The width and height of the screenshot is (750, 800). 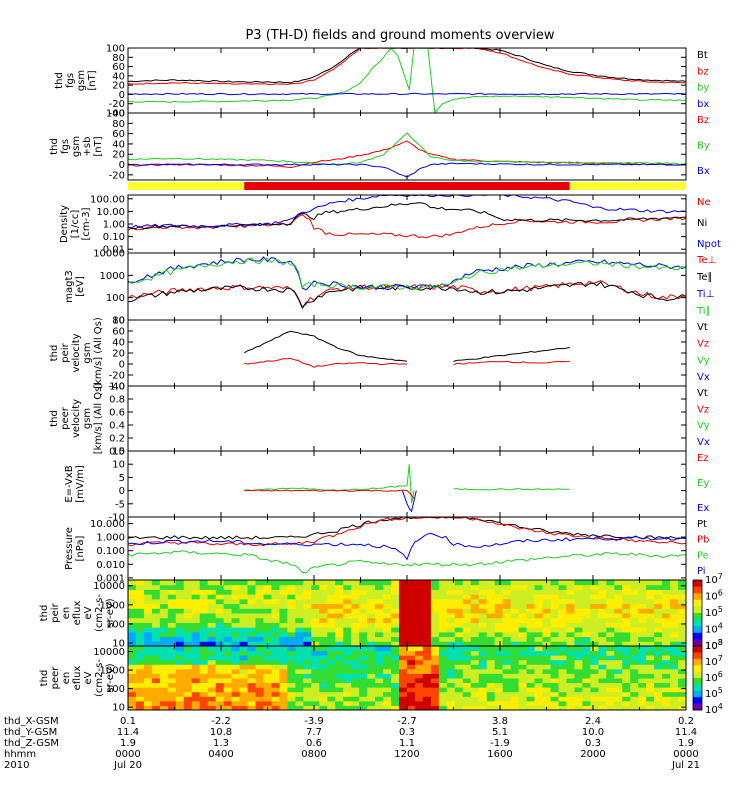 What do you see at coordinates (76, 418) in the screenshot?
I see `y-axis-label: velocity` at bounding box center [76, 418].